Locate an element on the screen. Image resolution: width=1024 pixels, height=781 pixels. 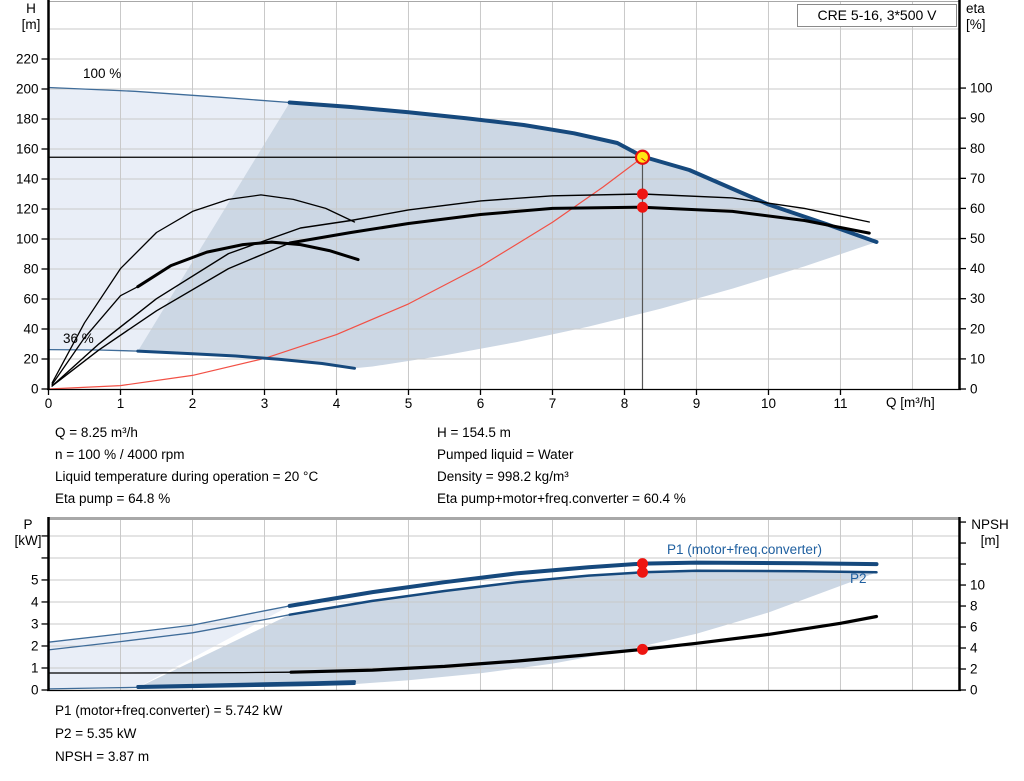
hq-x-tick-label: 2 is located at coordinates (193, 403).